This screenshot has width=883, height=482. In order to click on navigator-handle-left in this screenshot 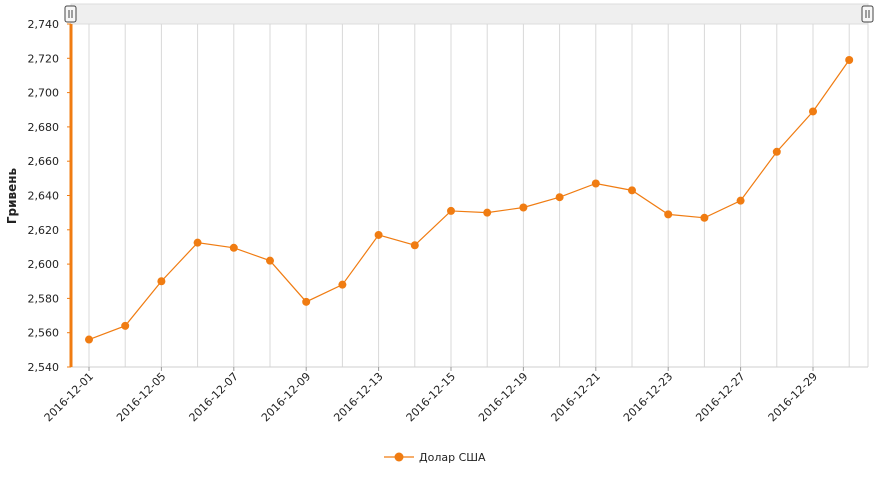, I will do `click(70, 14)`.